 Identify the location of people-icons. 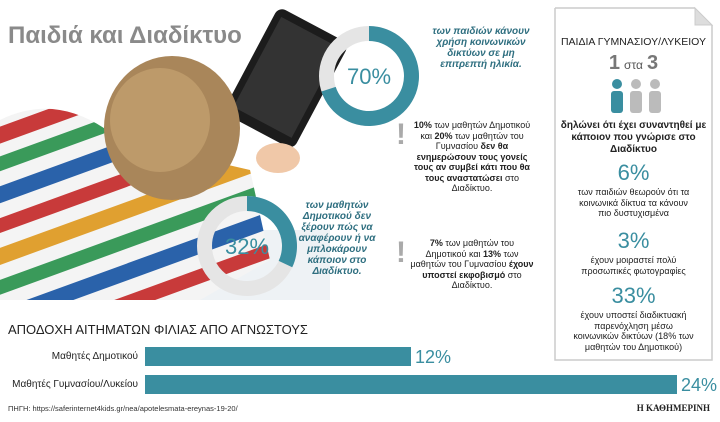
(636, 96).